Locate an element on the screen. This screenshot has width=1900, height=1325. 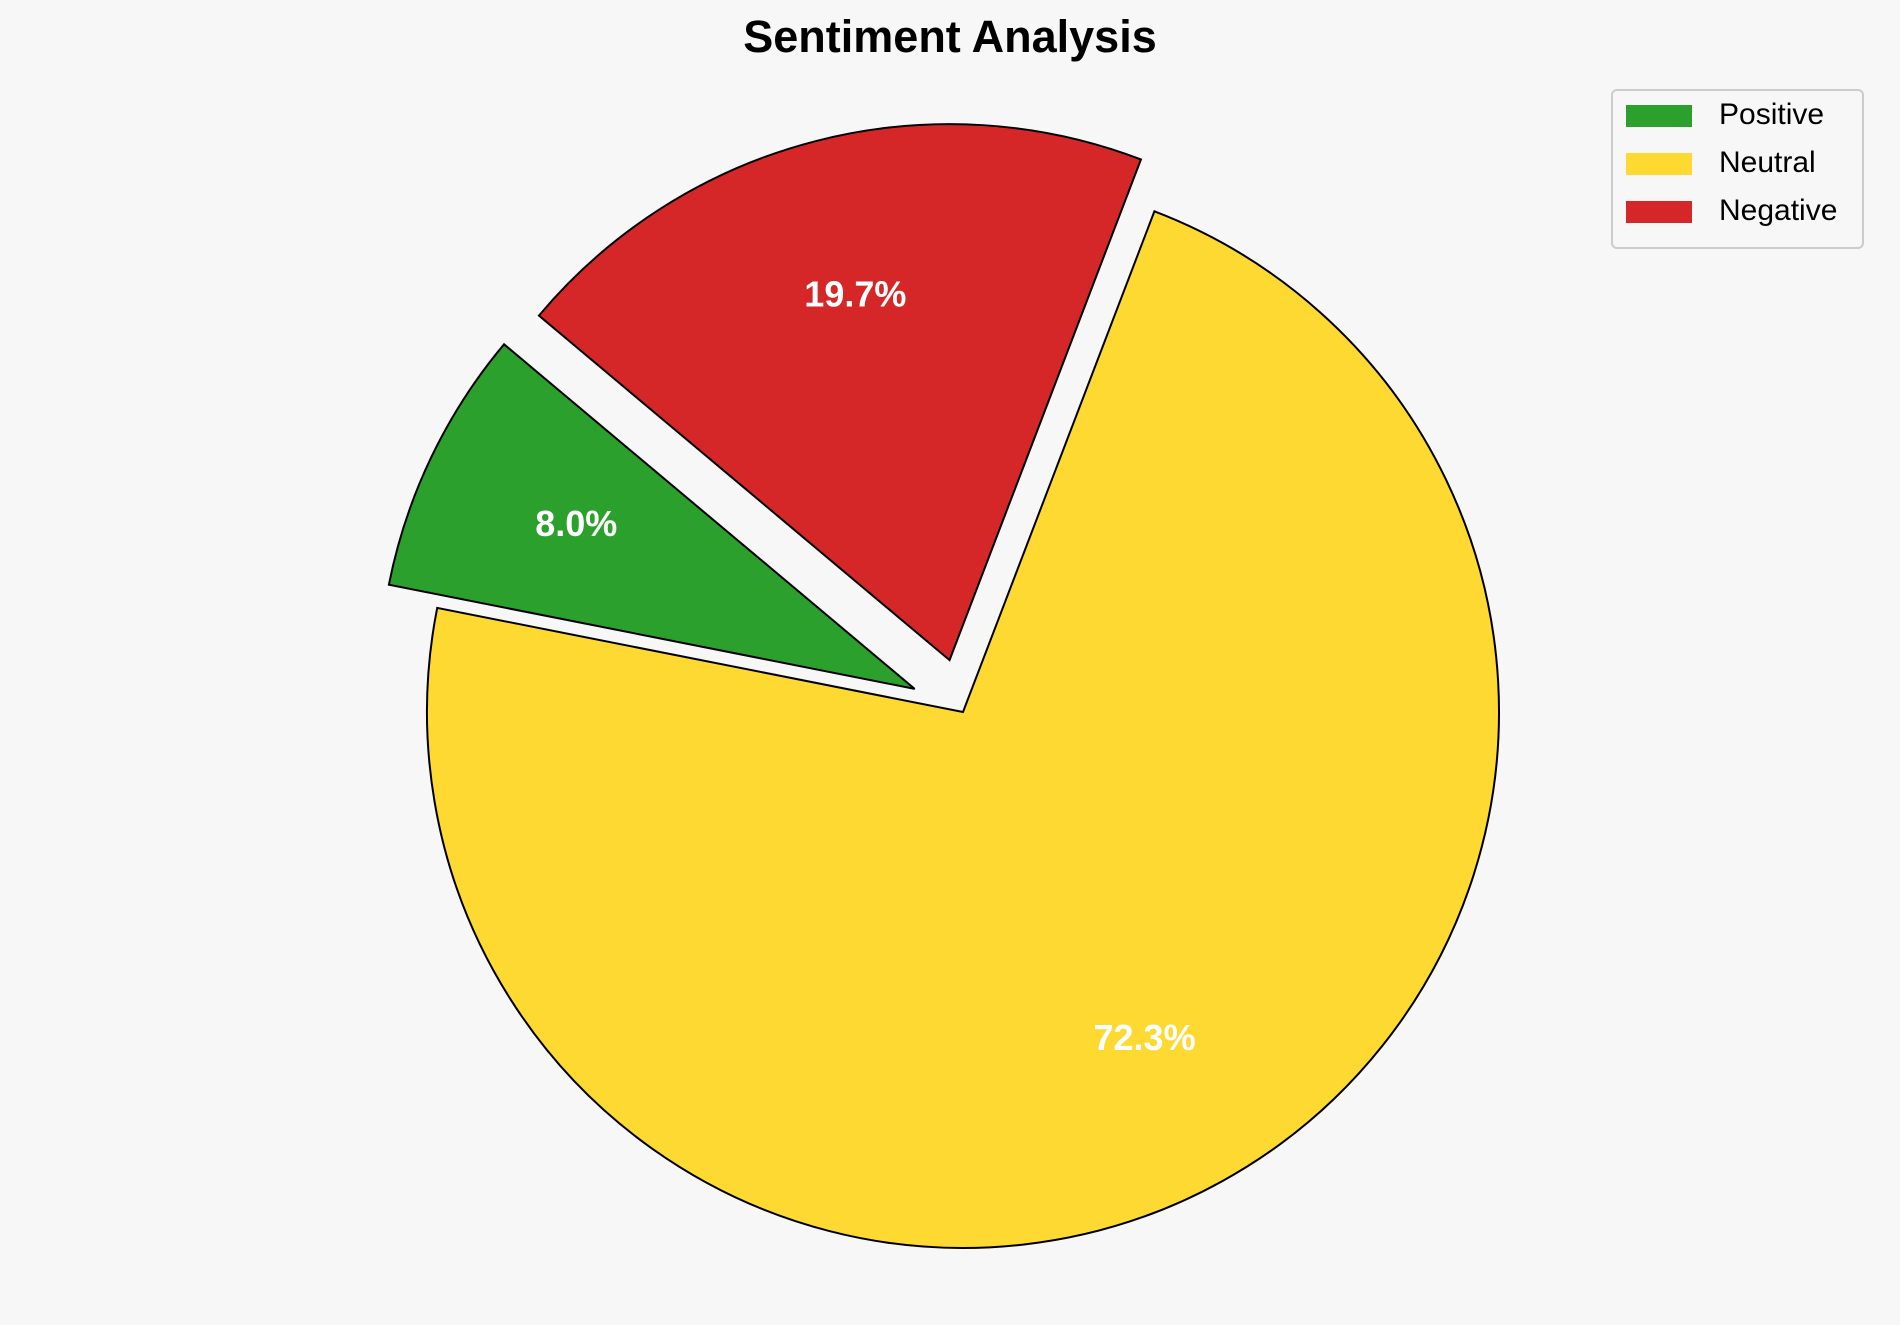
legend-label: Neutral is located at coordinates (1767, 162).